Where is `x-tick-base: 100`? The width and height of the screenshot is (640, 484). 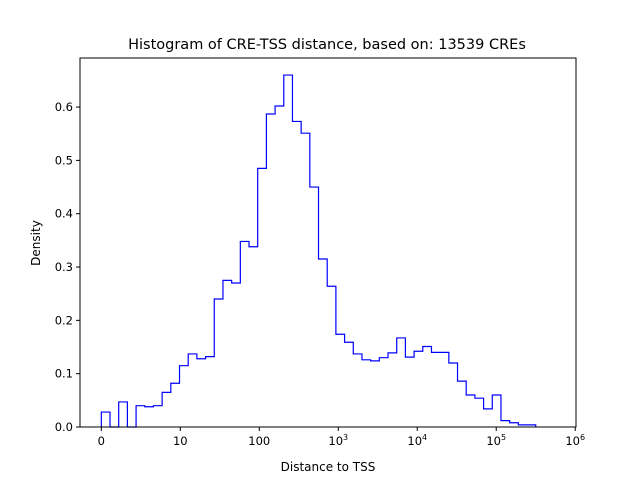 x-tick-base: 100 is located at coordinates (259, 441).